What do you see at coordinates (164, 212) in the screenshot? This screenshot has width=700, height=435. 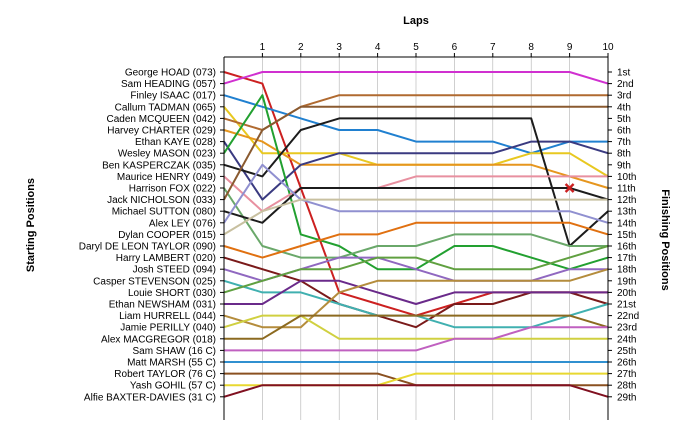 I see `start-label: Michael SUTTON (080)` at bounding box center [164, 212].